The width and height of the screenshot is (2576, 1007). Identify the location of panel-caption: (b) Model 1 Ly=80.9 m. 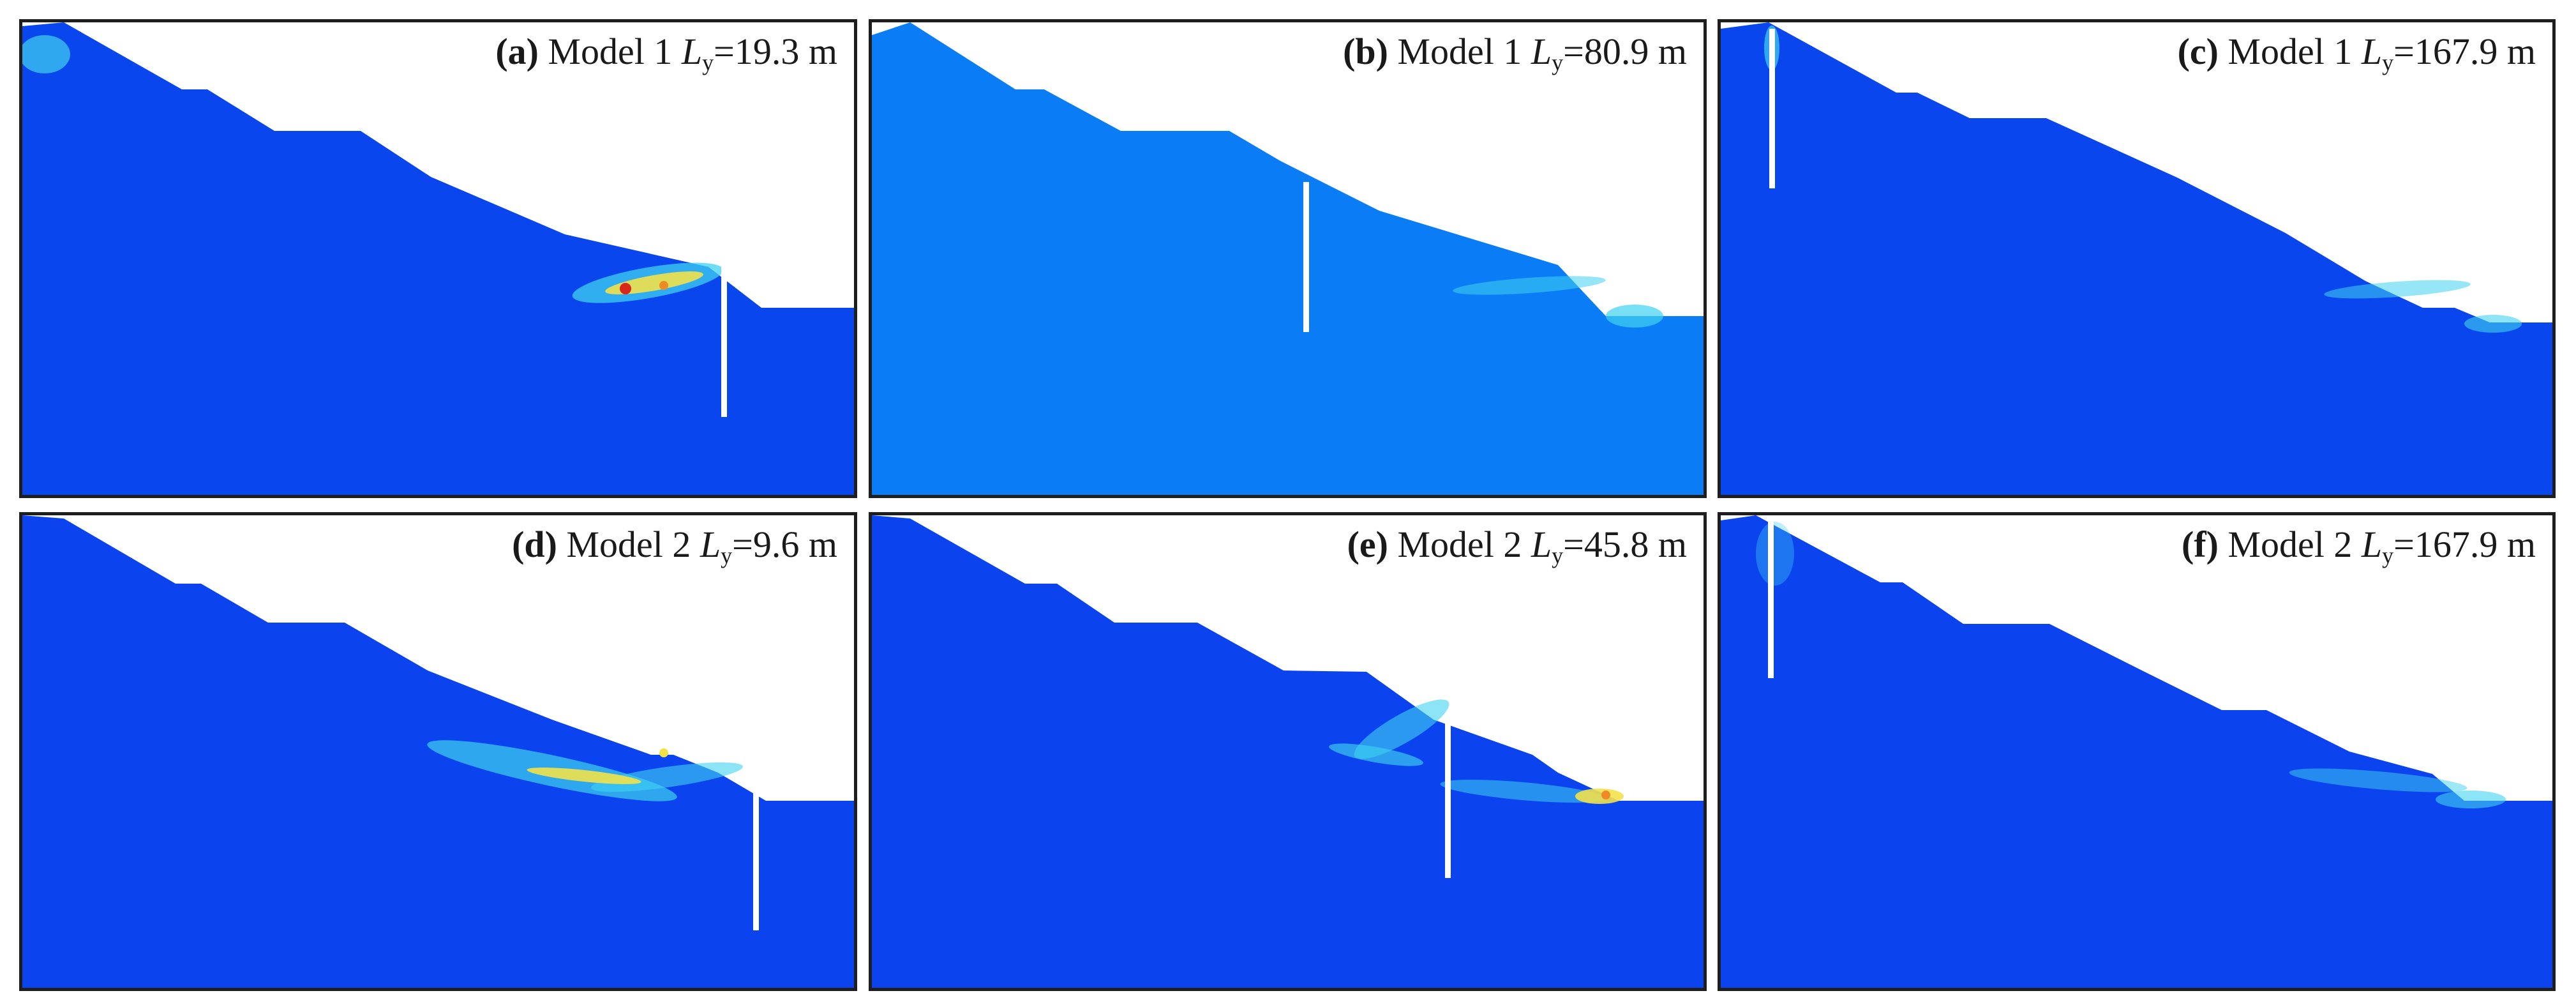
(1515, 53).